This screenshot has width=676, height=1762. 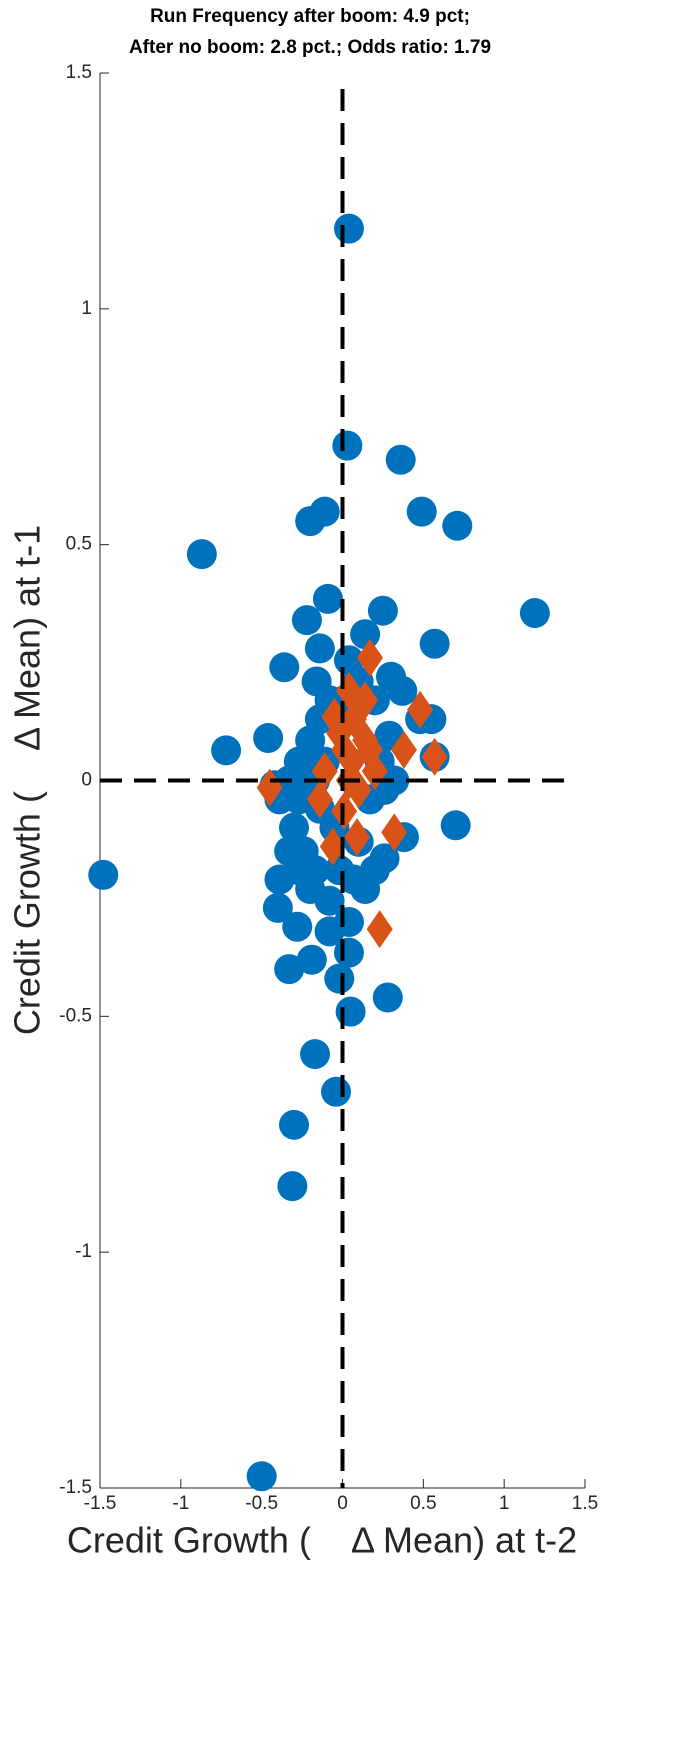 What do you see at coordinates (423, 1503) in the screenshot?
I see `x-tick-label: 0.5` at bounding box center [423, 1503].